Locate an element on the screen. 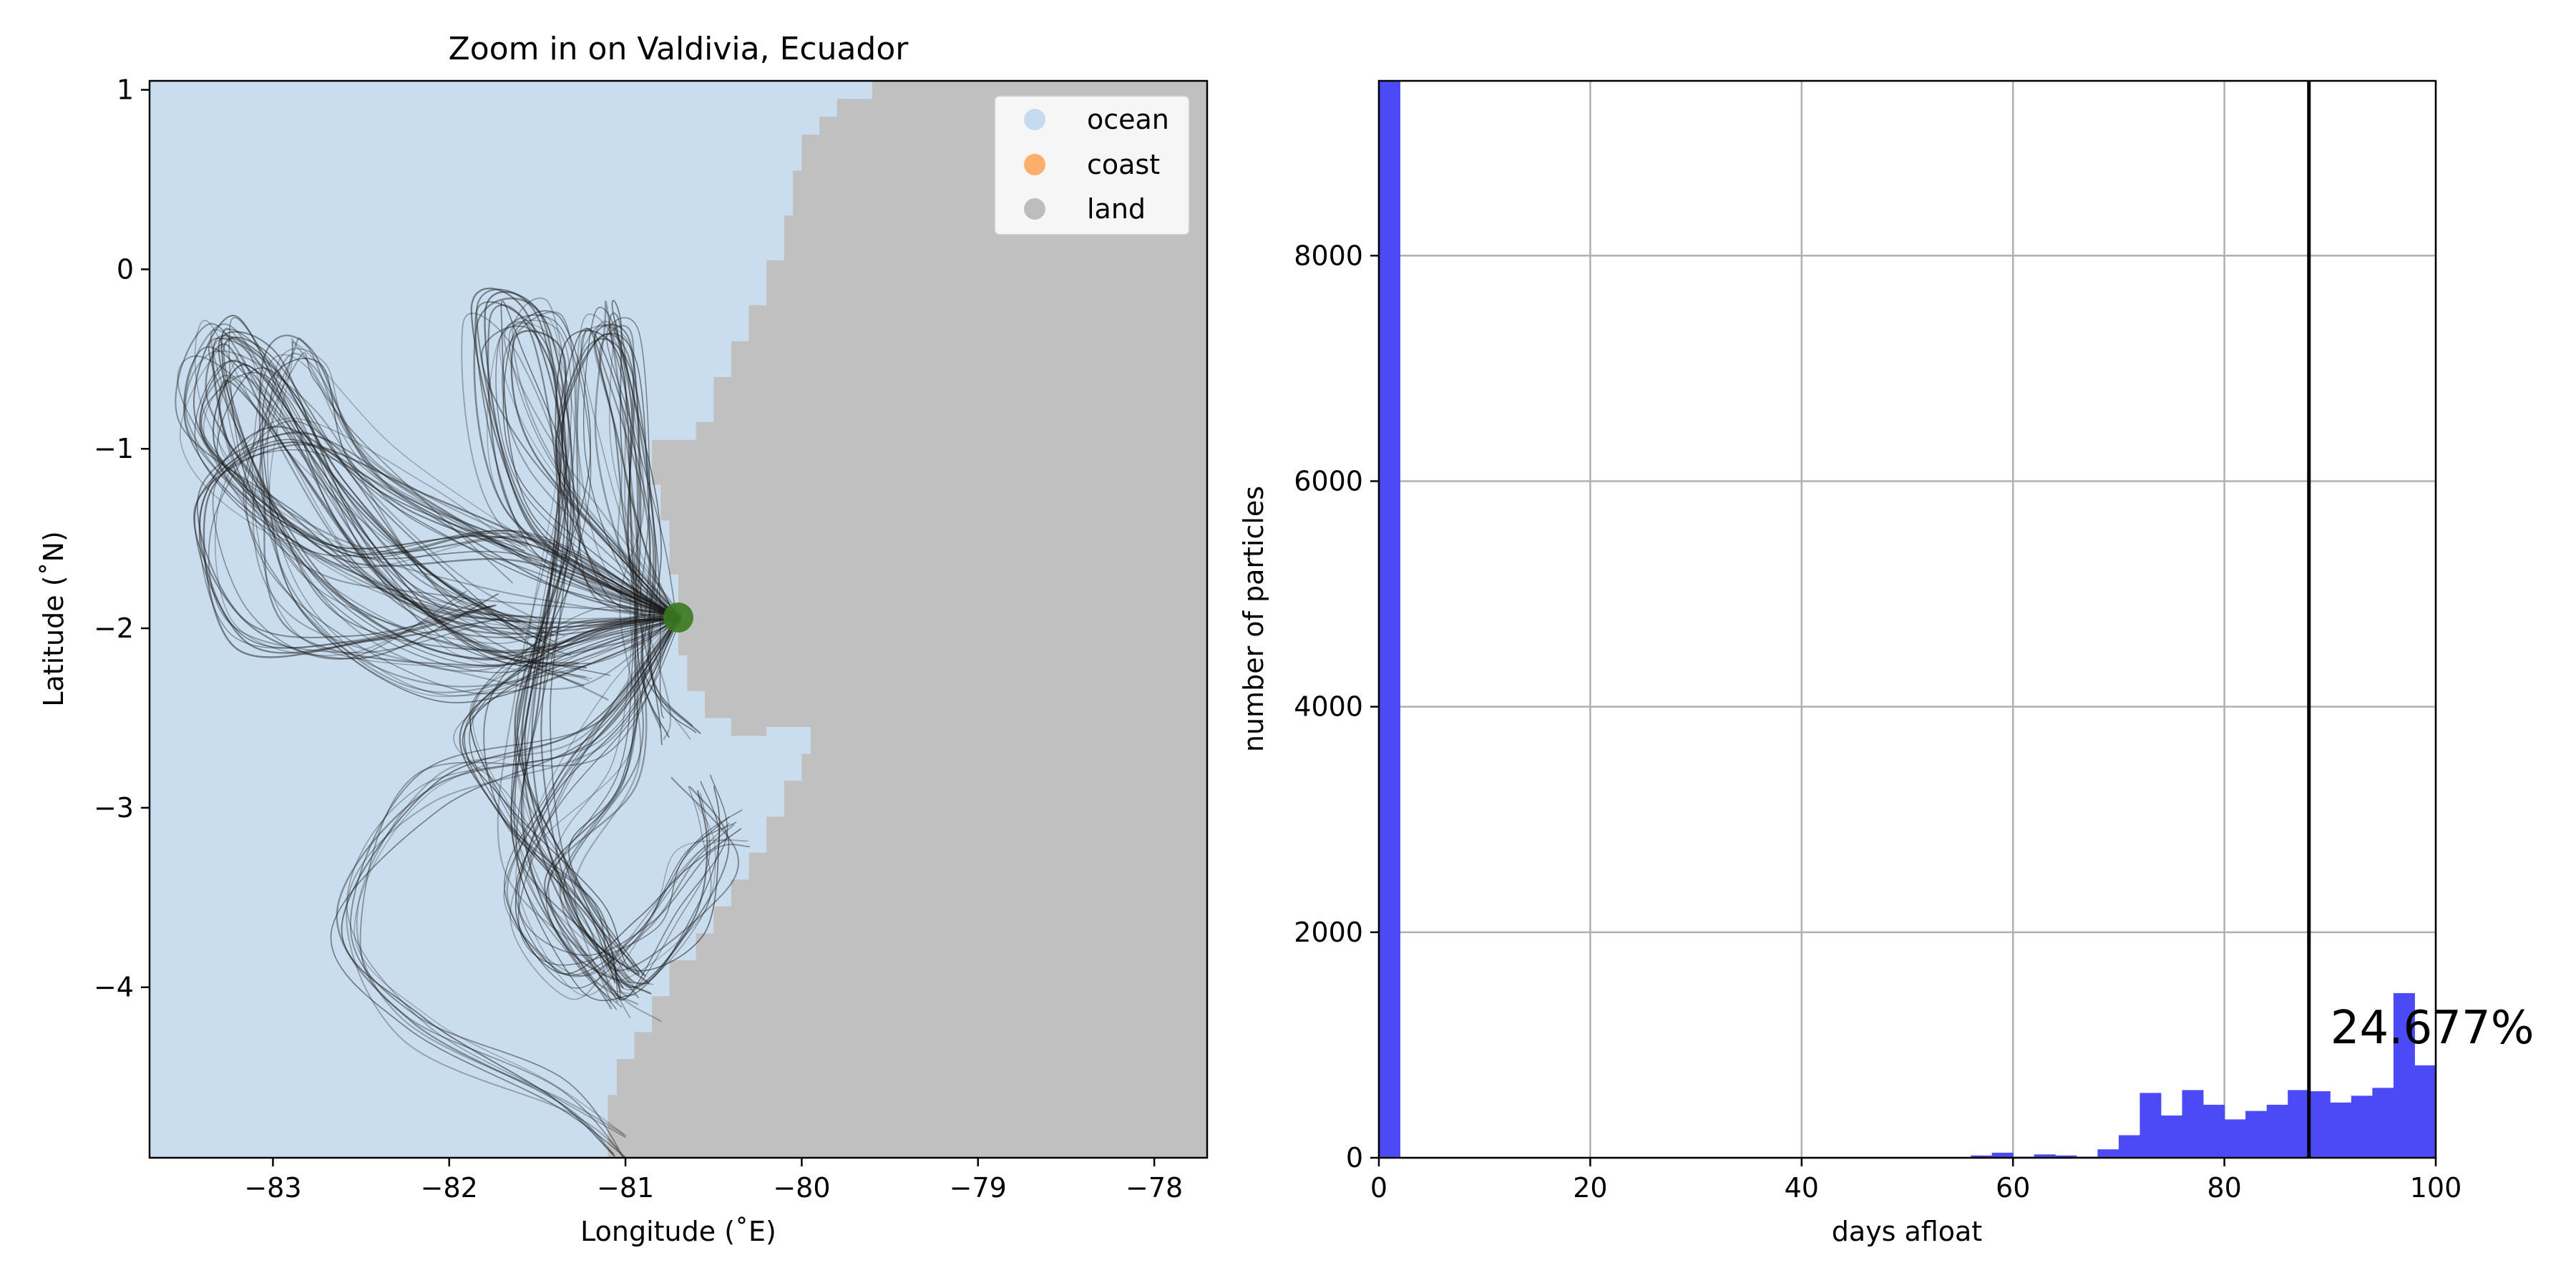 The width and height of the screenshot is (2576, 1288). legend-marker-land is located at coordinates (1034, 209).